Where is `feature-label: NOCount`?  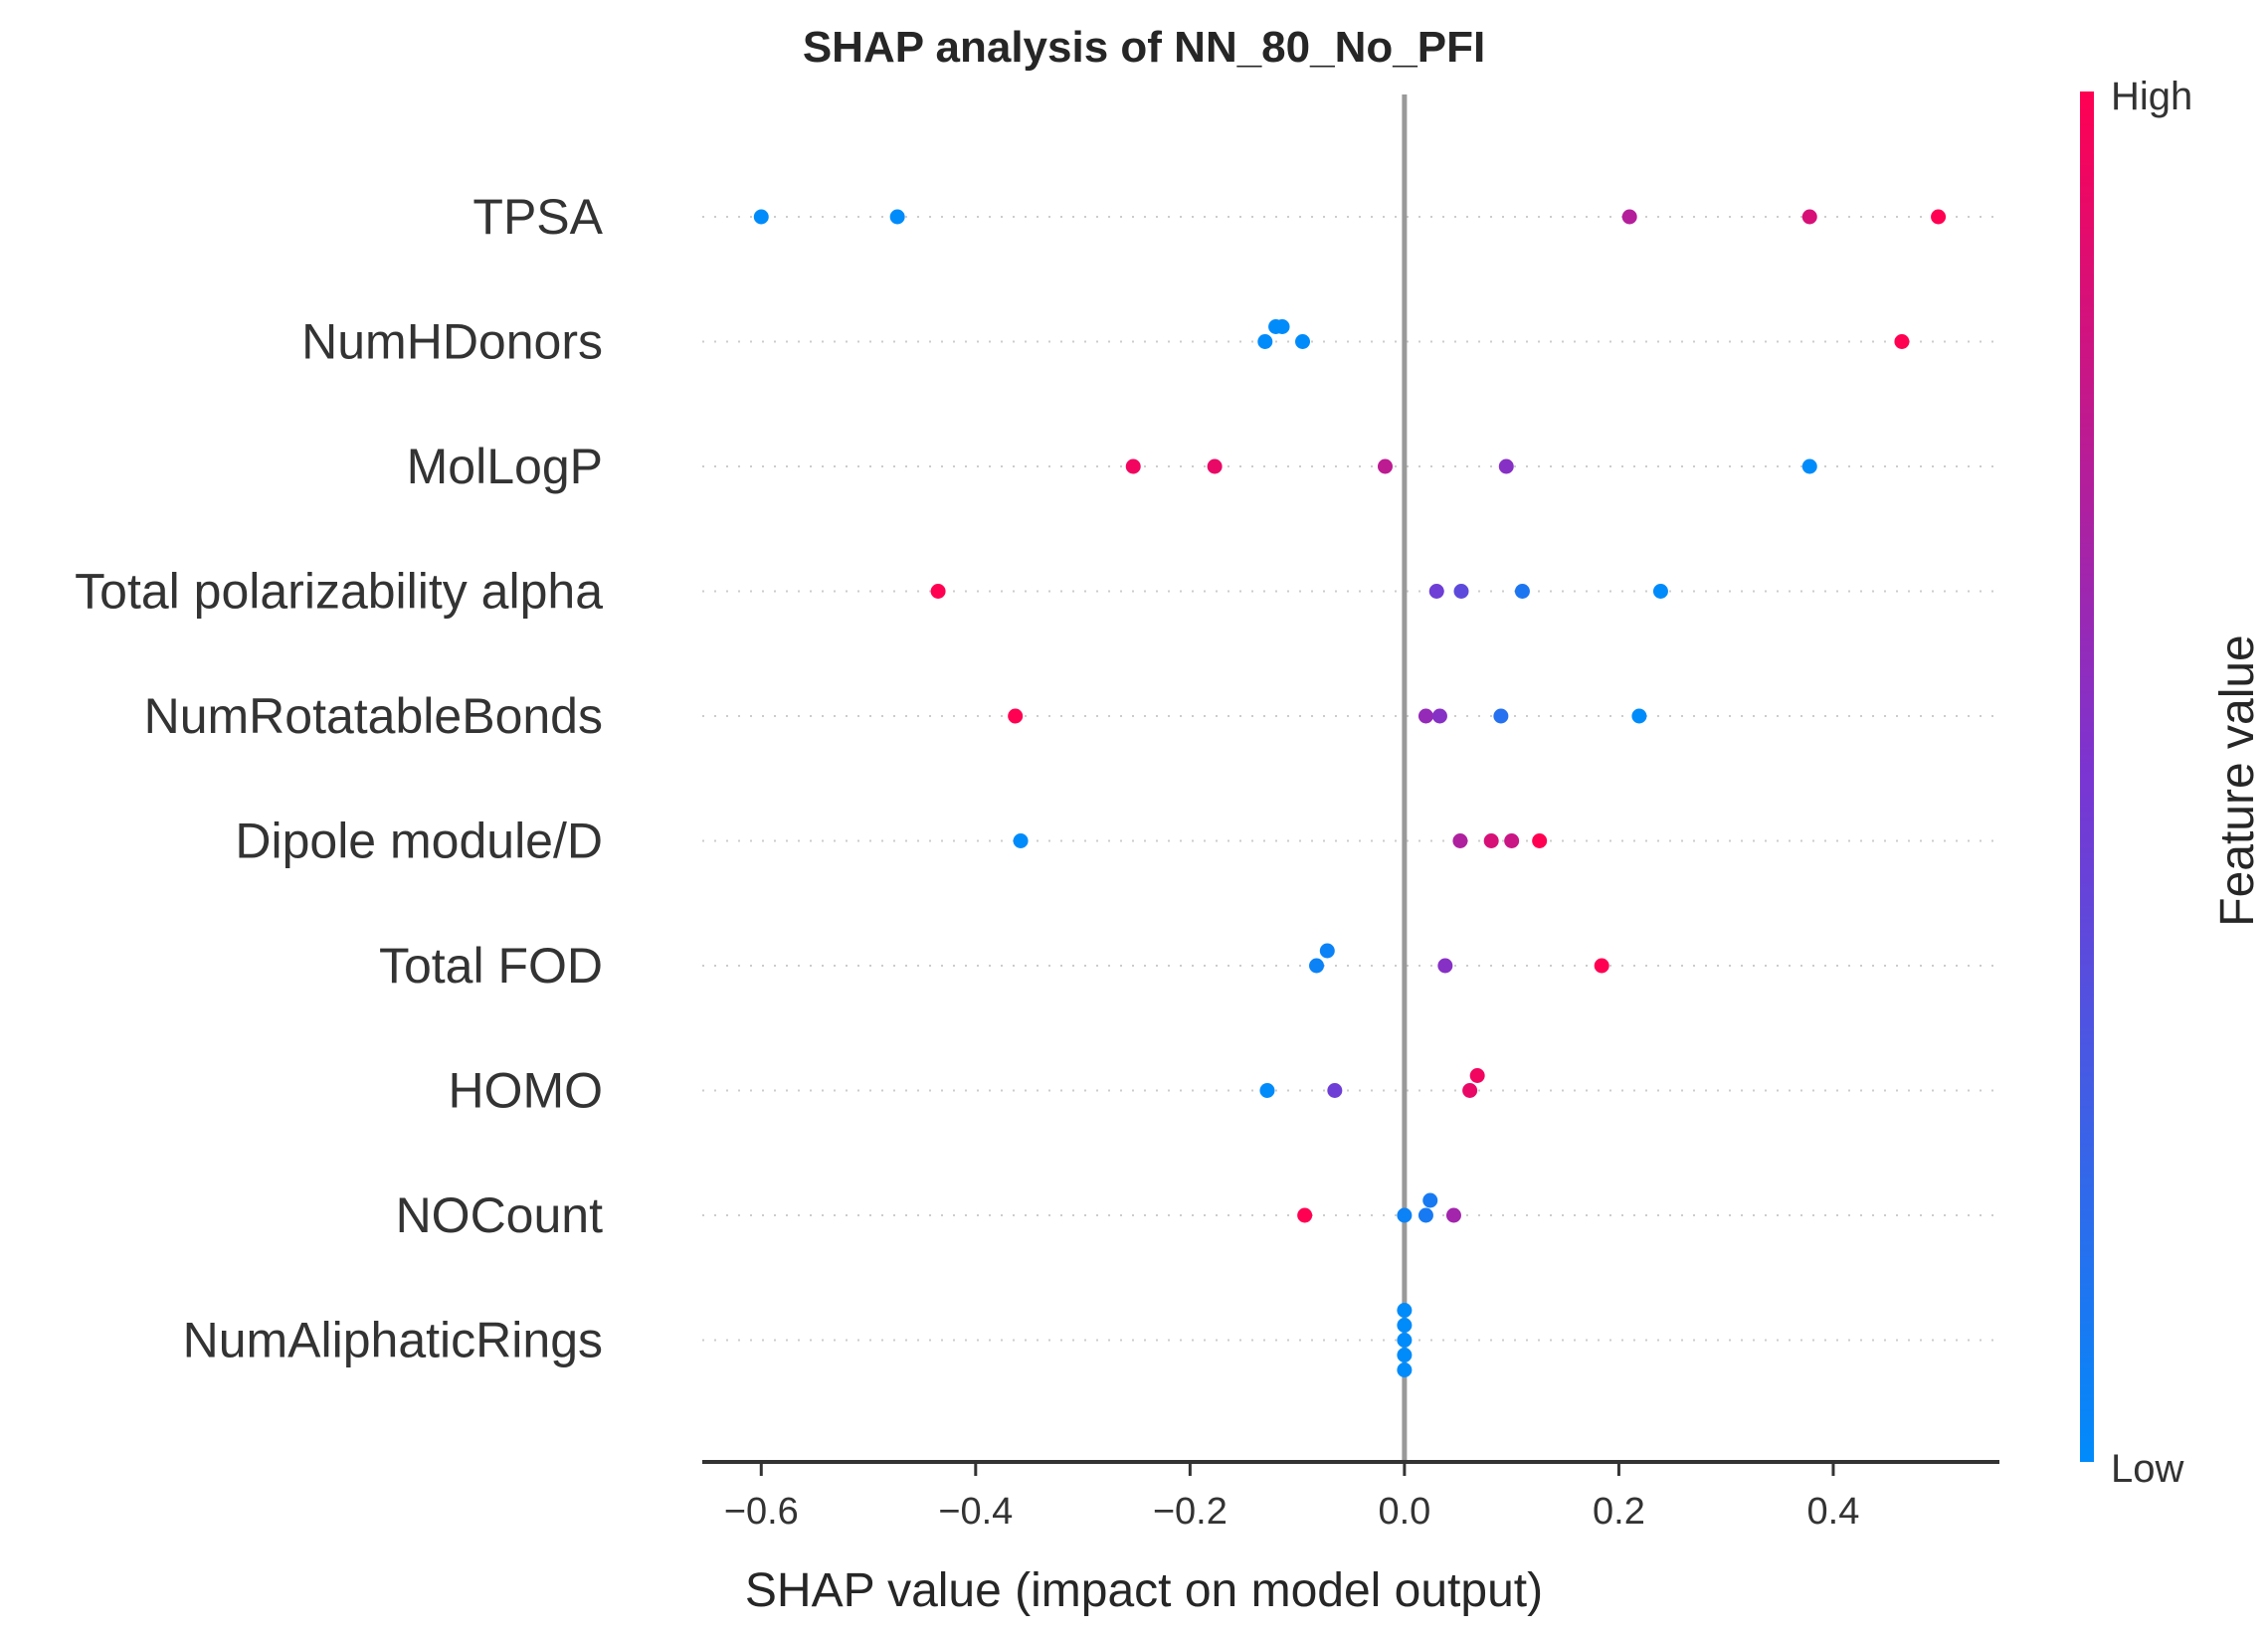 feature-label: NOCount is located at coordinates (500, 1215).